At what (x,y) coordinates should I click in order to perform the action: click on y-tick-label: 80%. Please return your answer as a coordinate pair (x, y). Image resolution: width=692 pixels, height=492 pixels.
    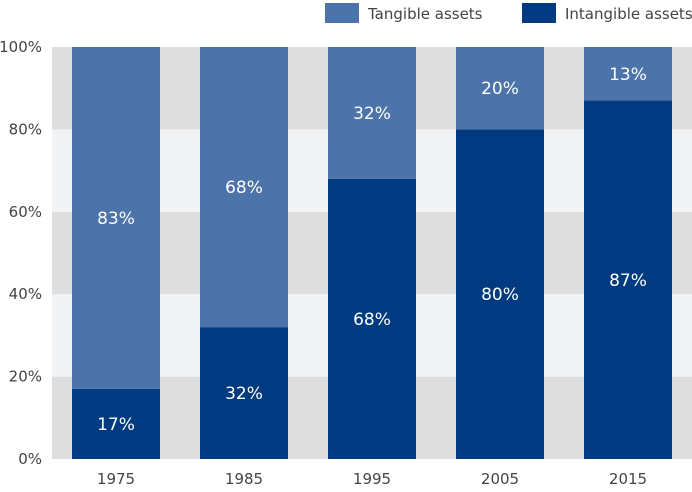
    Looking at the image, I should click on (25, 129).